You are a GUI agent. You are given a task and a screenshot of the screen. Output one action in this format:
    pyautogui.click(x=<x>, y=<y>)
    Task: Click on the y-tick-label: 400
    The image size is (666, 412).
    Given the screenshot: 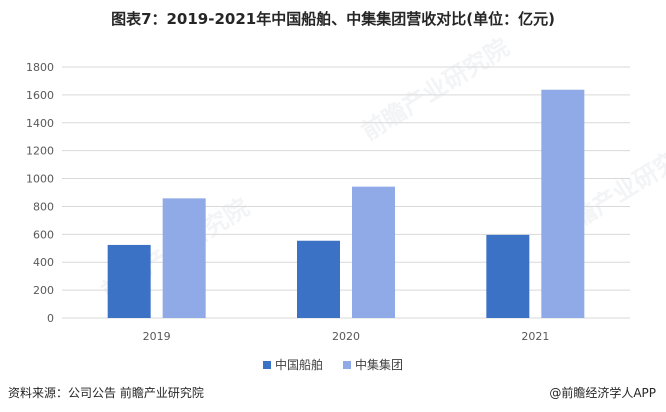 What is the action you would take?
    pyautogui.click(x=43, y=262)
    